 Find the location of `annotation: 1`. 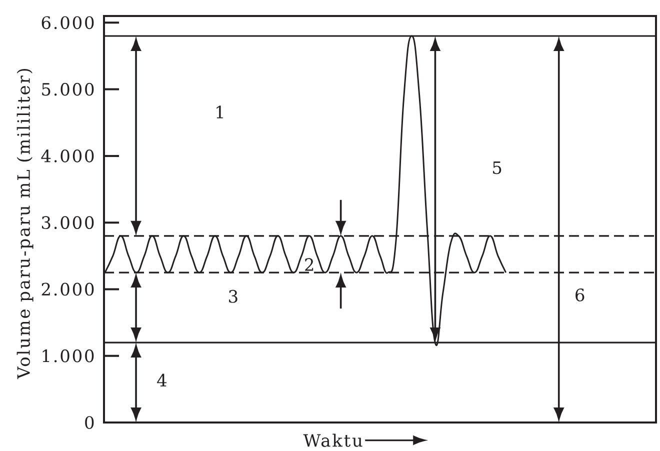

annotation: 1 is located at coordinates (219, 112).